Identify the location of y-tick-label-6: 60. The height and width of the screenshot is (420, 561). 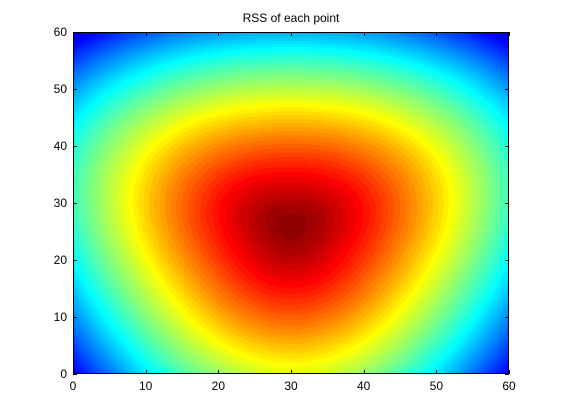
(61, 32).